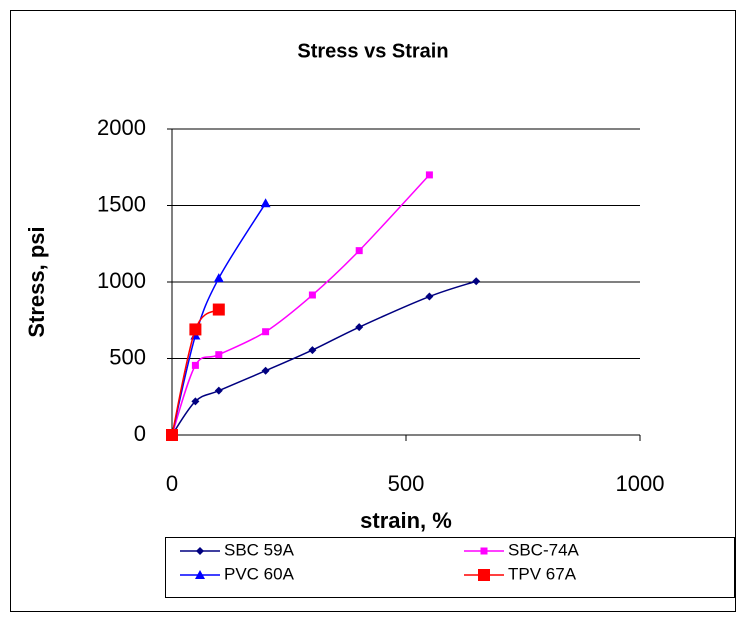  I want to click on x-axis-label: strain, %, so click(406, 520).